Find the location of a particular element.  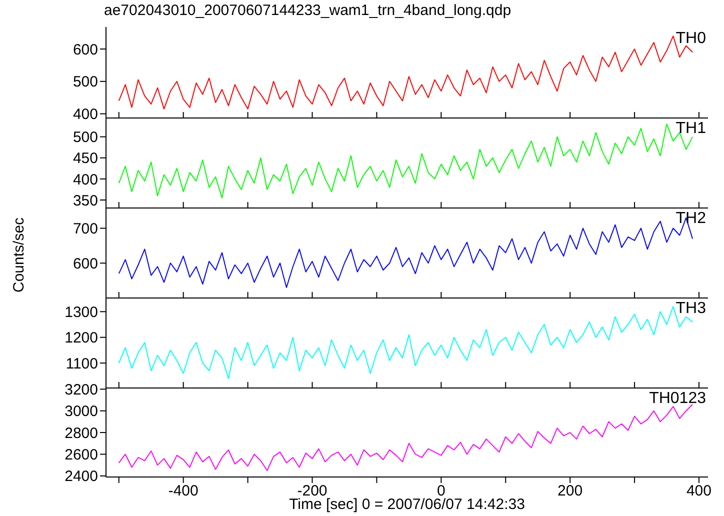

x-axis-title: Time [sec] 0 = 2007/06/07 14:42:33 is located at coordinates (407, 504).